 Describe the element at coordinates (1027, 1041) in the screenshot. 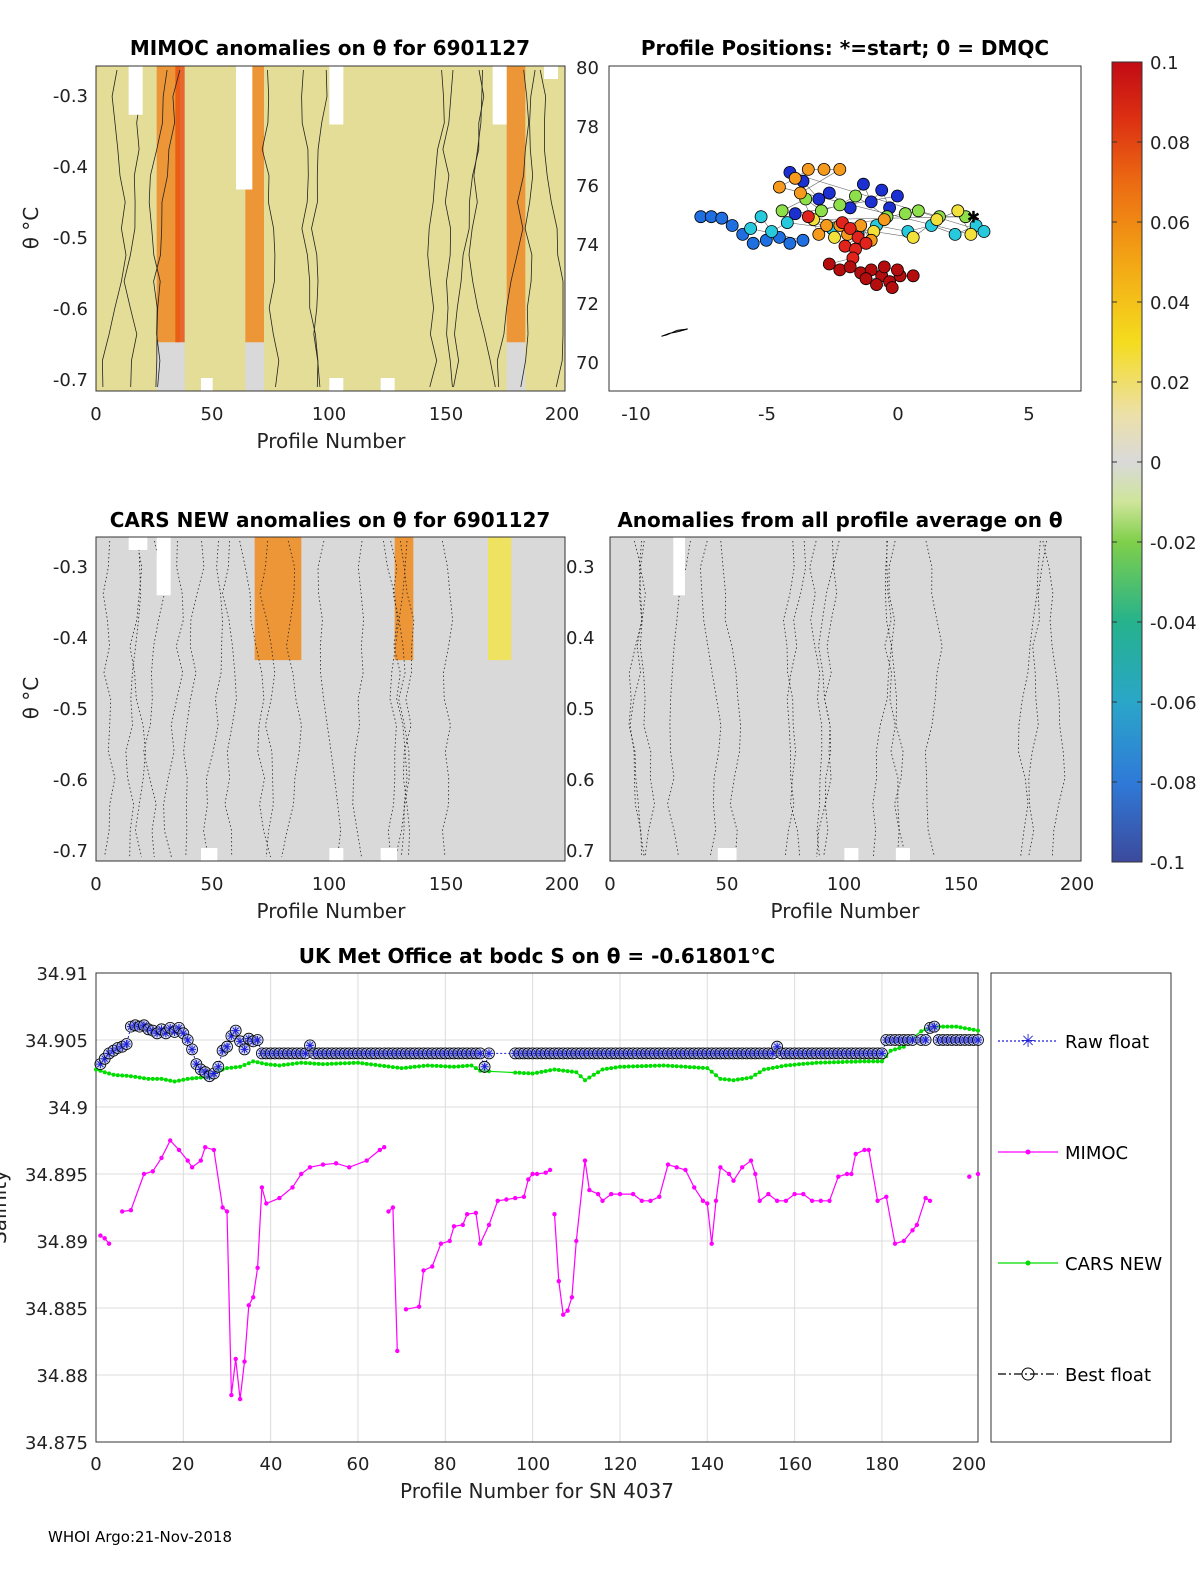

I see `asterisk-marker-icon: ✳` at that location.